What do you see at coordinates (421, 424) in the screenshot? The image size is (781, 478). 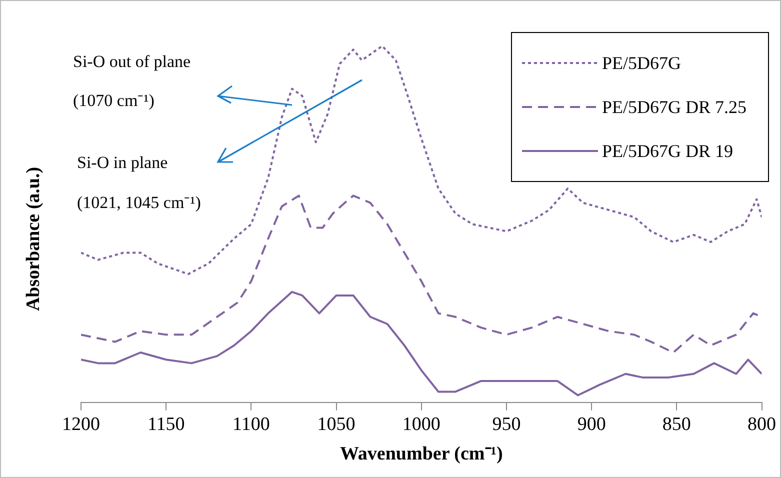 I see `x-tick-label: 1000` at bounding box center [421, 424].